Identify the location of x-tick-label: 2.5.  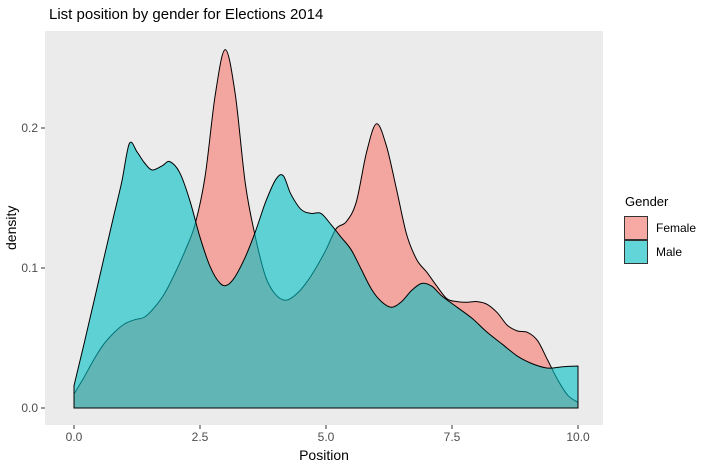
(200, 437).